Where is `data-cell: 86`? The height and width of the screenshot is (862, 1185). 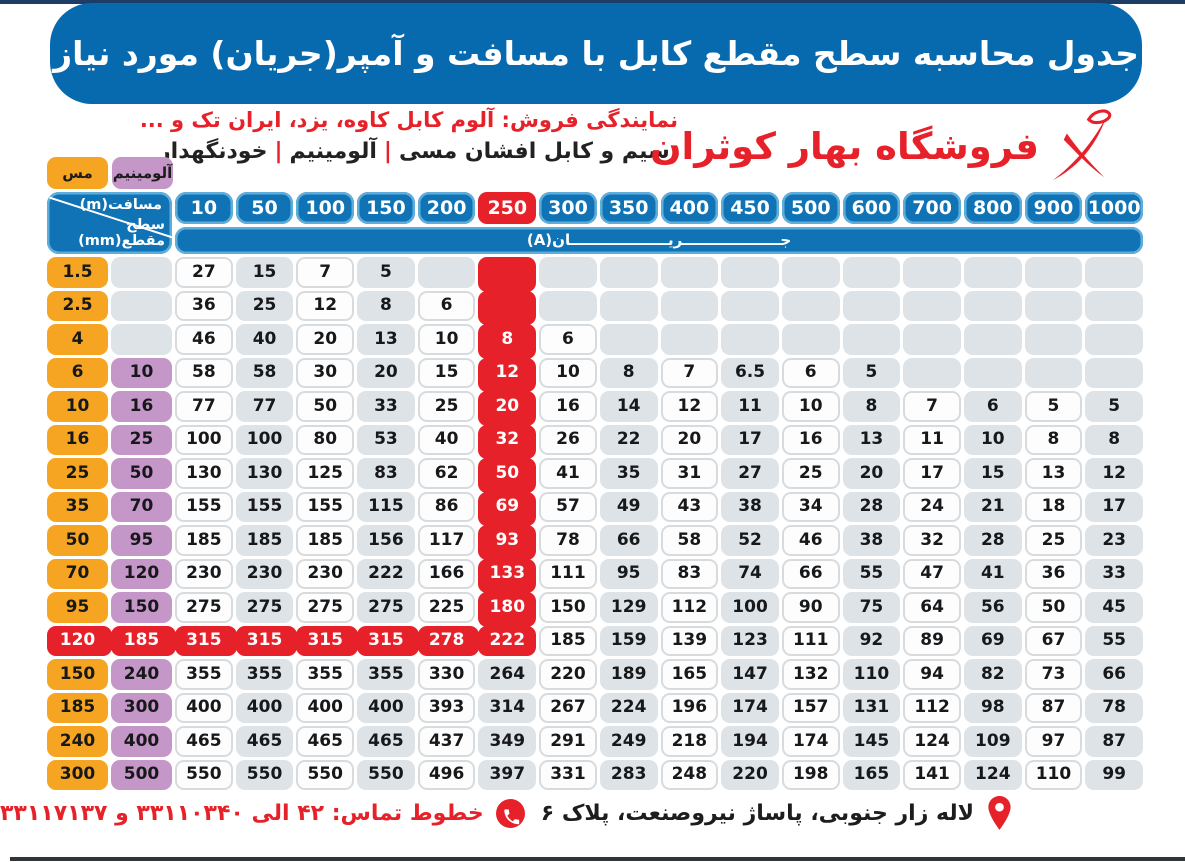
data-cell: 86 is located at coordinates (446, 506).